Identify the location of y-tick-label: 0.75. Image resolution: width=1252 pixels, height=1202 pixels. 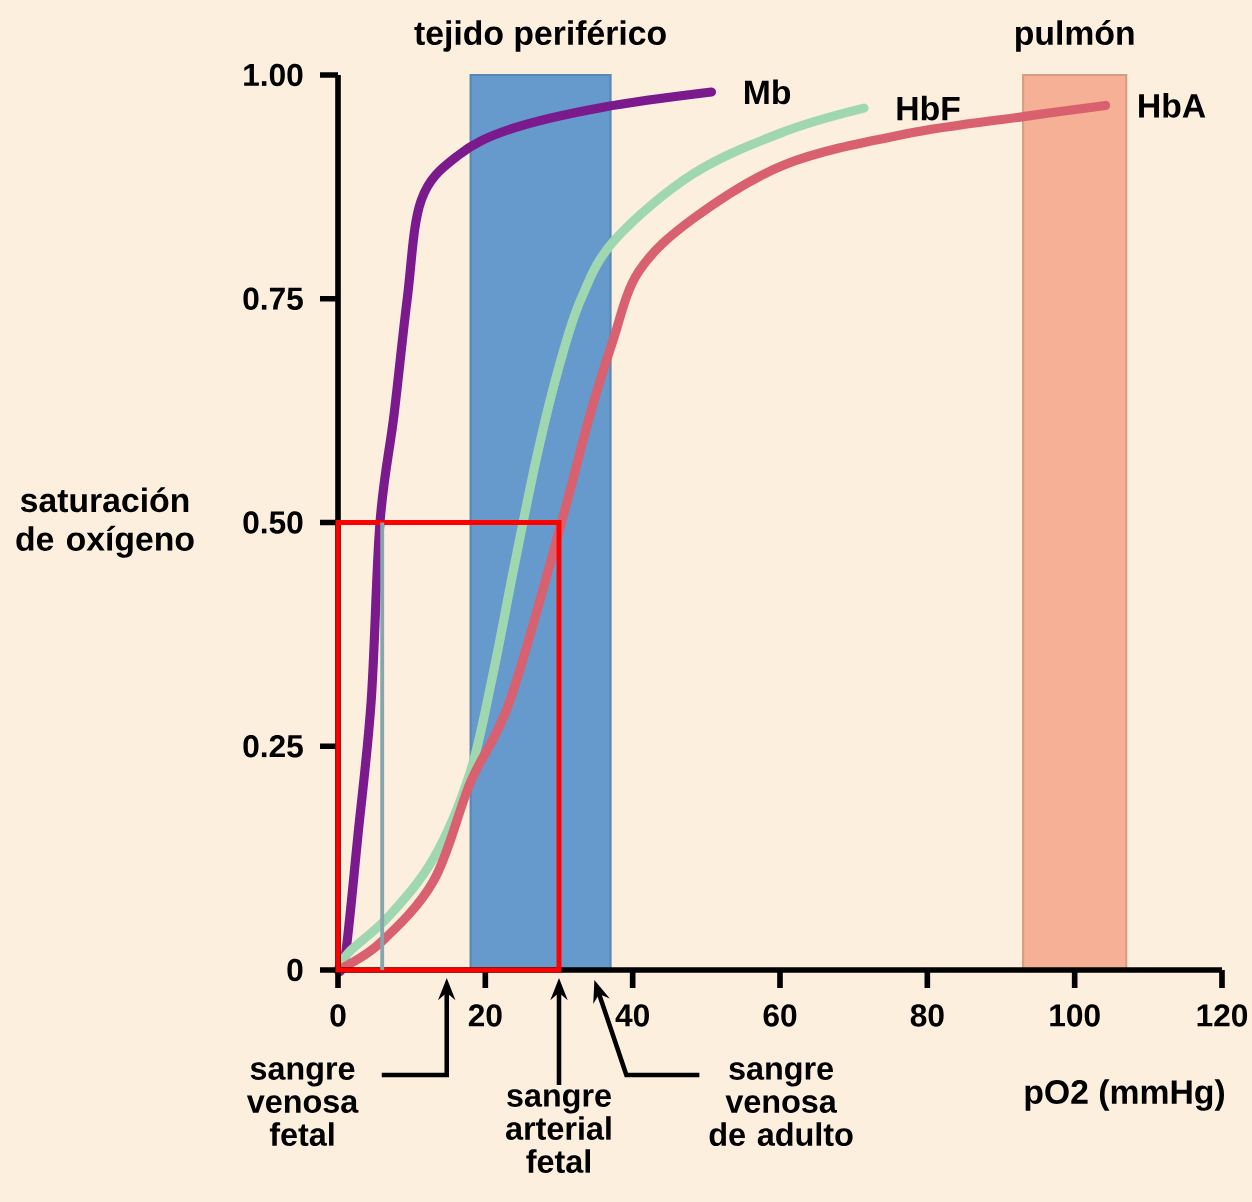
(273, 298).